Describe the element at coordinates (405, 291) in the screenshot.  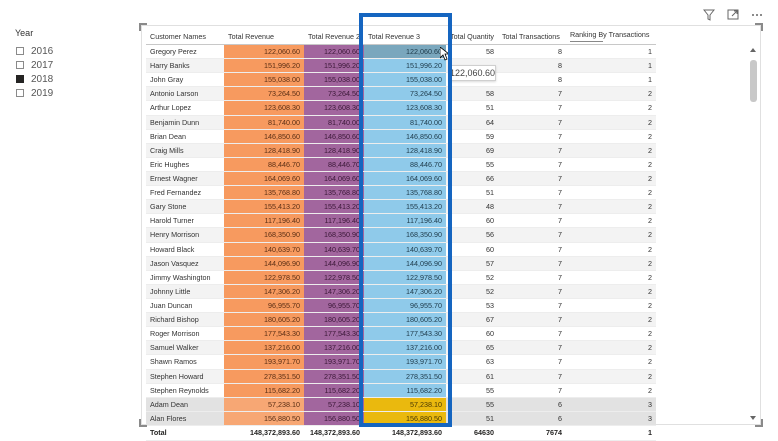
I see `total-revenue-3-cell: 147,306.20` at that location.